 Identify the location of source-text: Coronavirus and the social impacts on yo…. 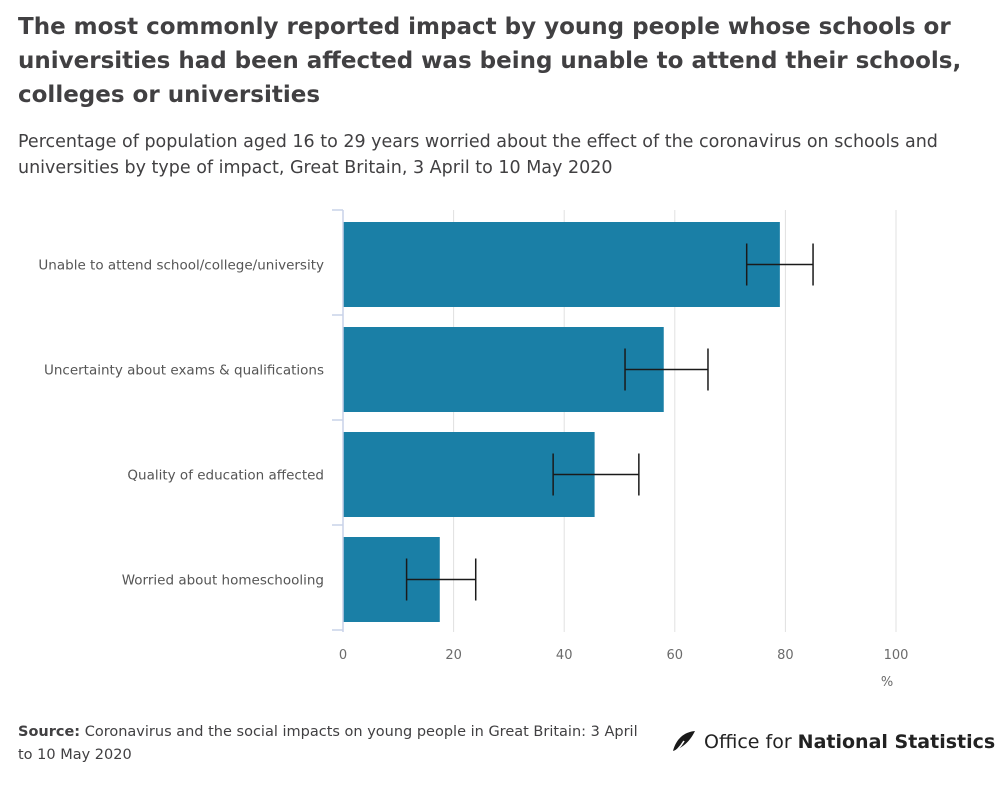
(328, 743).